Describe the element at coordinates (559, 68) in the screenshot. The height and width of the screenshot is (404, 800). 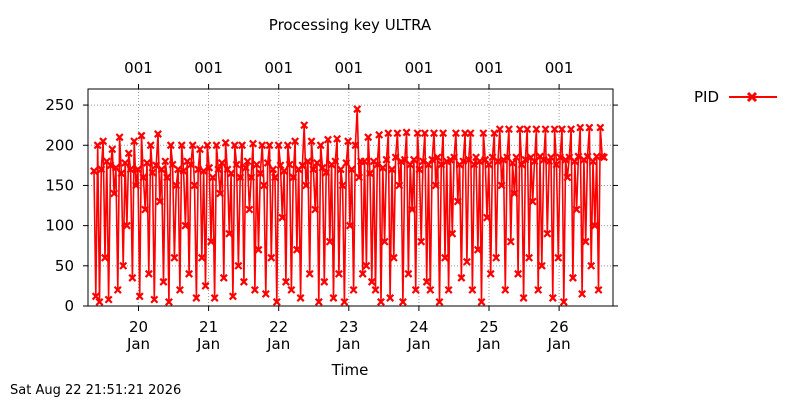
I see `top-tick-label: 001` at that location.